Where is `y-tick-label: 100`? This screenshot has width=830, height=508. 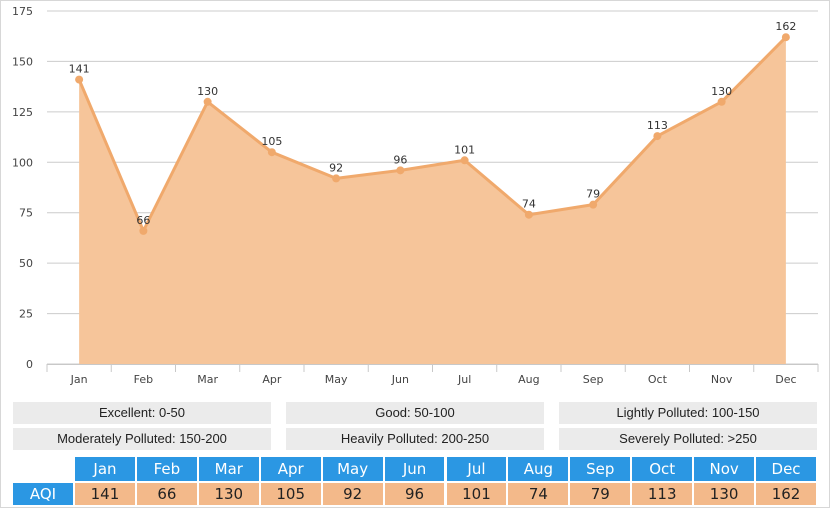
y-tick-label: 100 is located at coordinates (22, 162).